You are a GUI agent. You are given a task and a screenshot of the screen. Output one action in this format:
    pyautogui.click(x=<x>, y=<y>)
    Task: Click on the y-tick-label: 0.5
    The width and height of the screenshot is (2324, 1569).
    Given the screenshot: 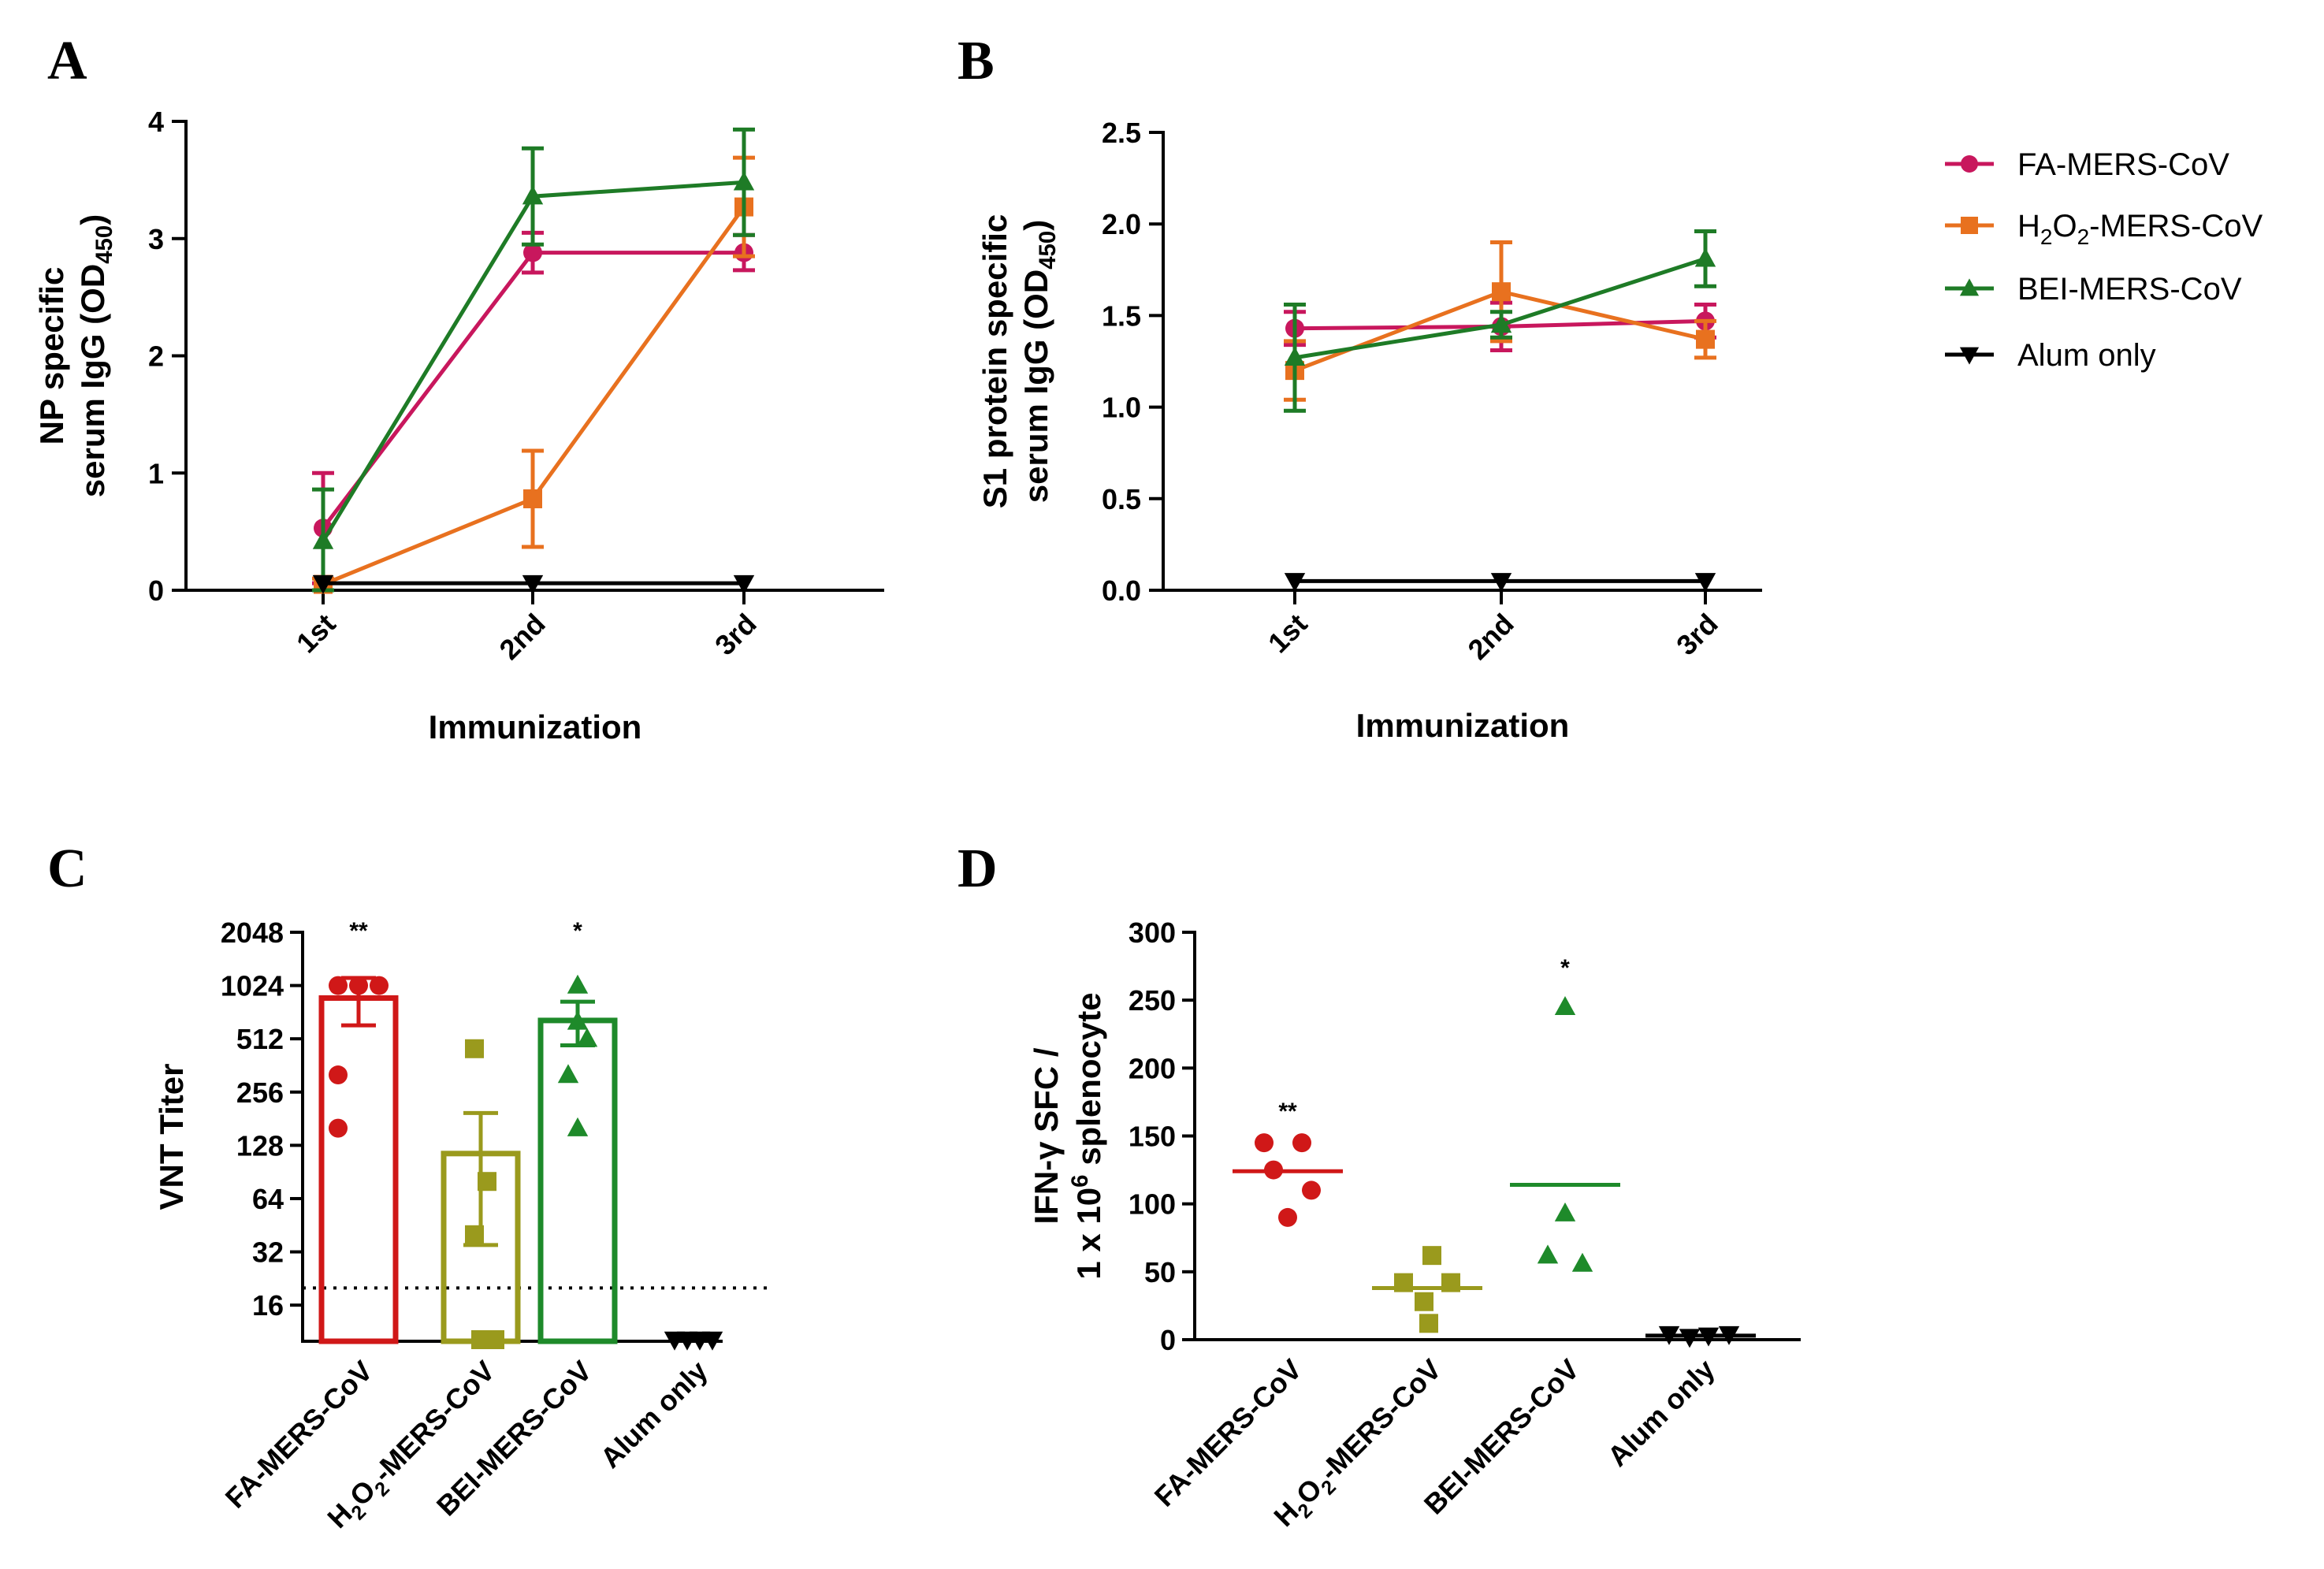 What is the action you would take?
    pyautogui.click(x=1121, y=499)
    